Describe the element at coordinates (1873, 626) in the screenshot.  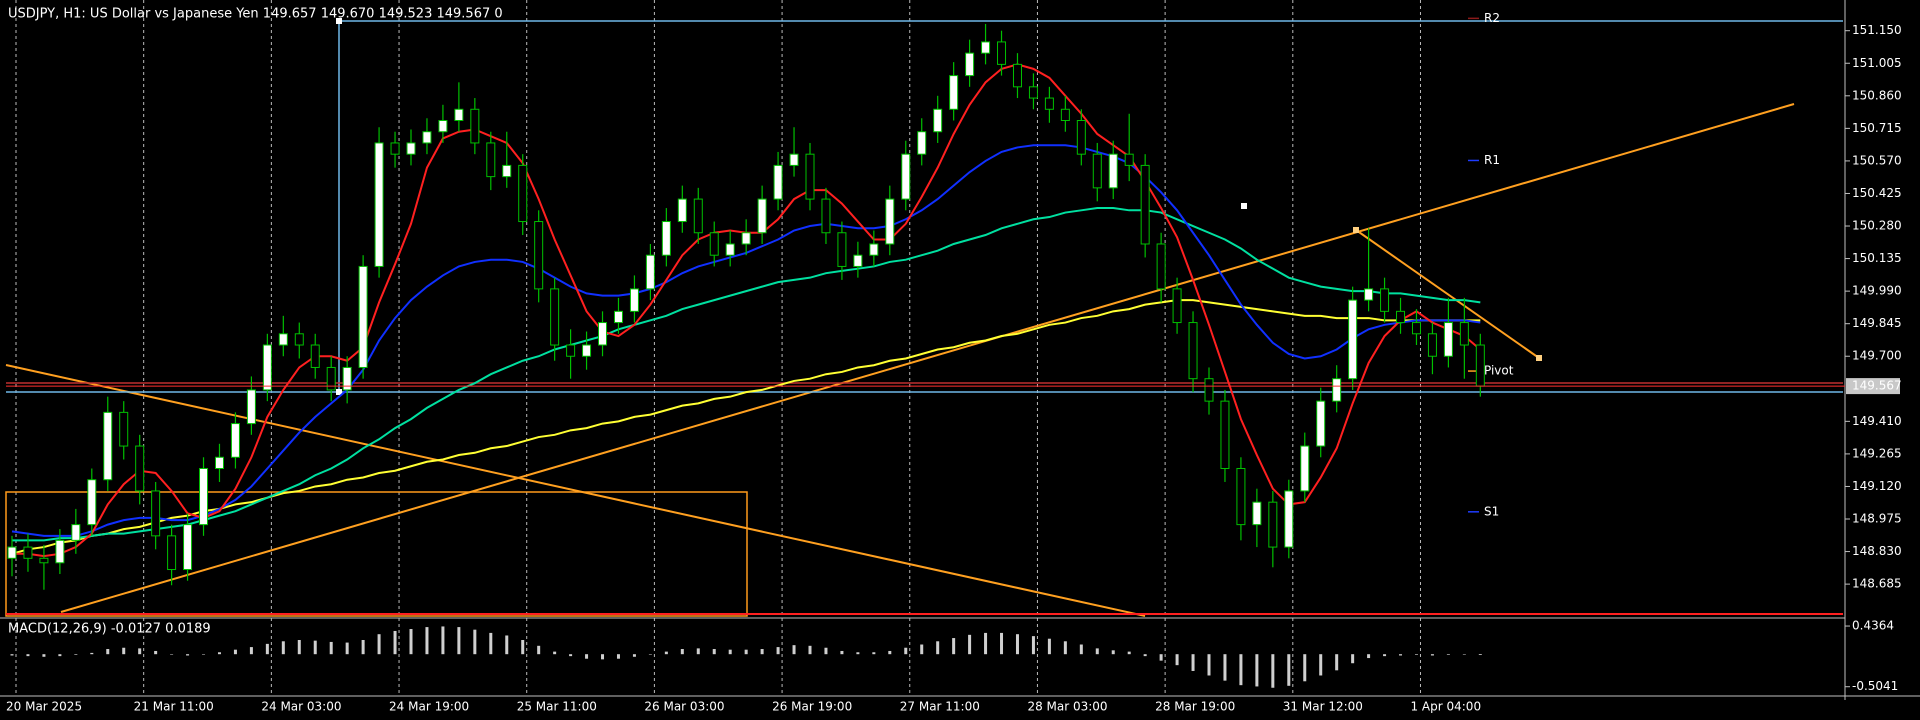
I see `y-tick-label: 0.4364` at that location.